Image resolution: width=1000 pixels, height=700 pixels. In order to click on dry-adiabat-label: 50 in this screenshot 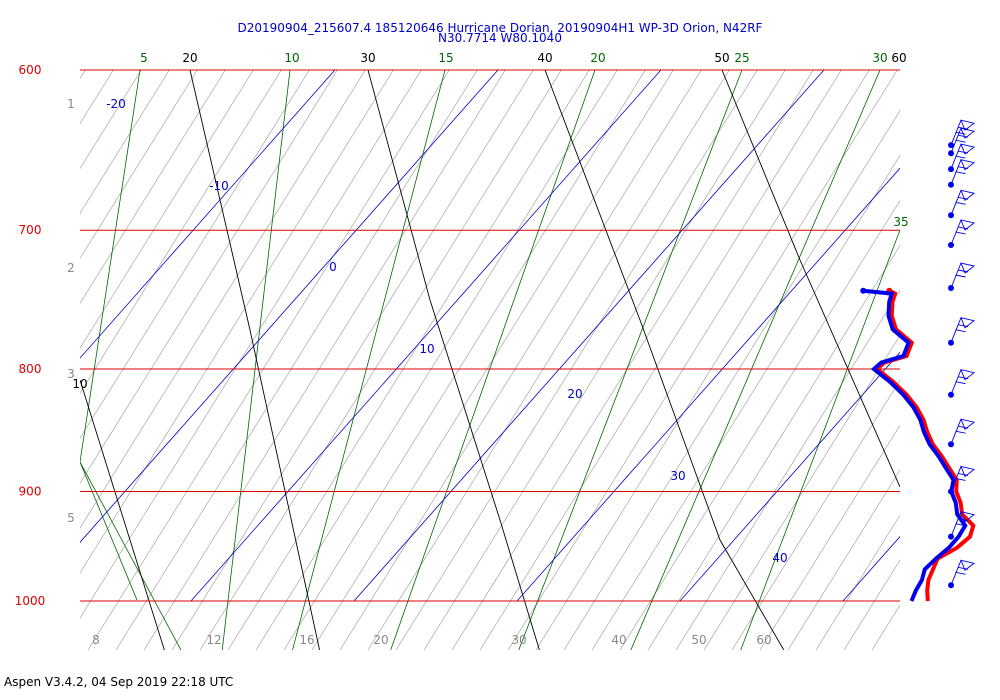, I will do `click(721, 58)`.